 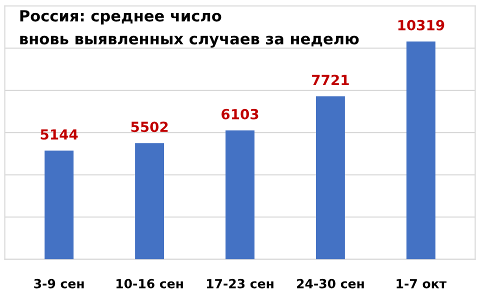 What do you see at coordinates (330, 283) in the screenshot?
I see `x-tick-label: 24-30 сен` at bounding box center [330, 283].